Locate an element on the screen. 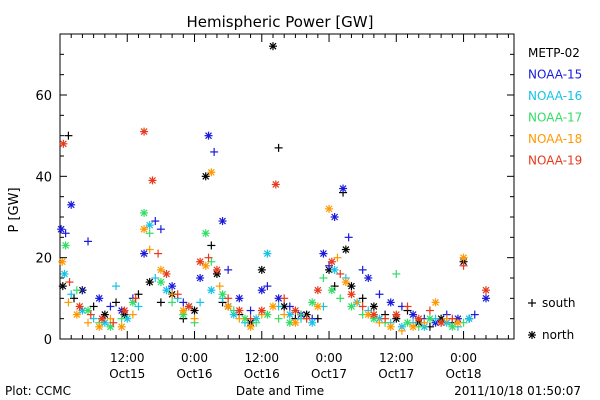 The image size is (600, 400). x-tick-time-label: 12:00 is located at coordinates (396, 358).